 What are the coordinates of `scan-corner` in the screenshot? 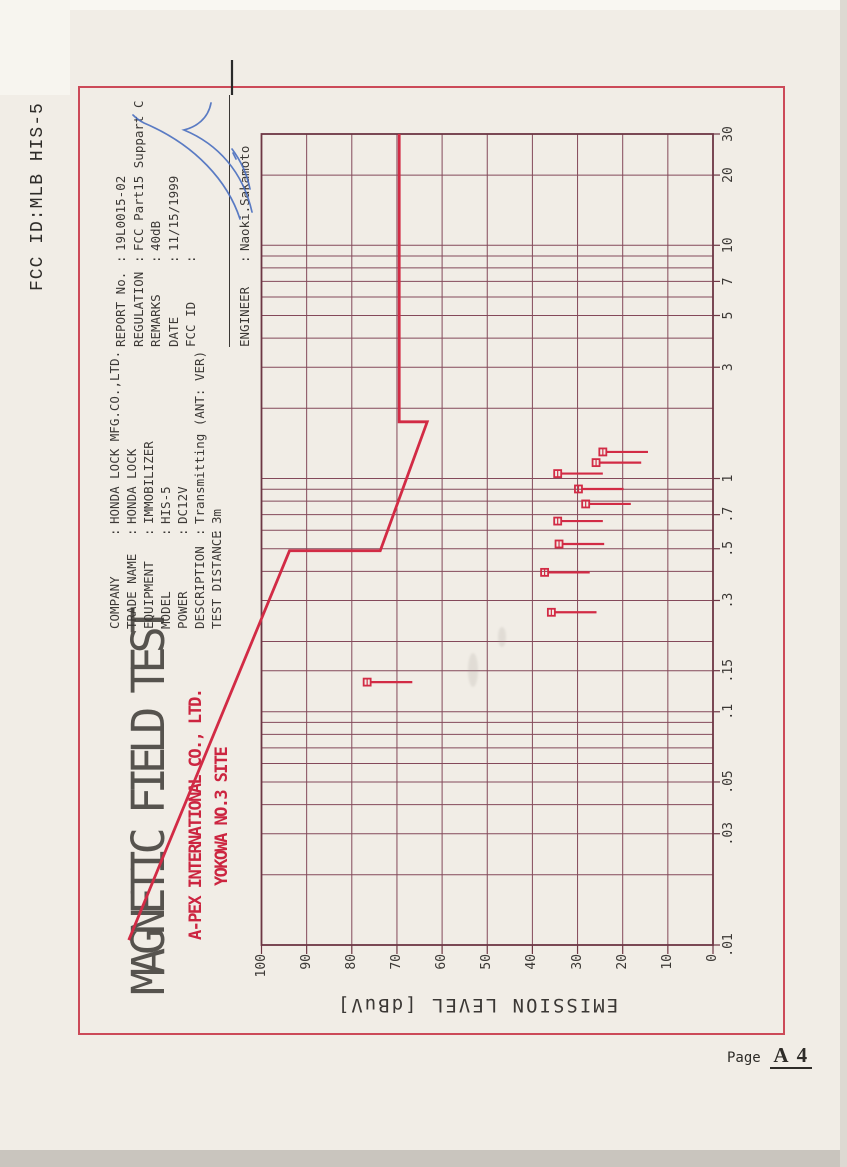 It's located at (35, 47).